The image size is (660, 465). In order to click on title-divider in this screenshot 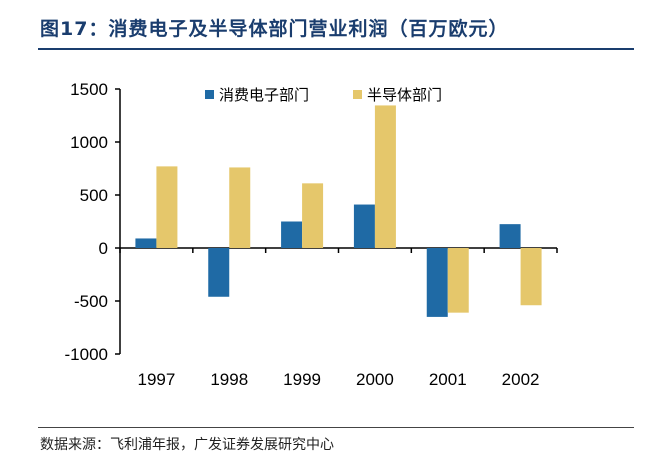, I will do `click(336, 49)`.